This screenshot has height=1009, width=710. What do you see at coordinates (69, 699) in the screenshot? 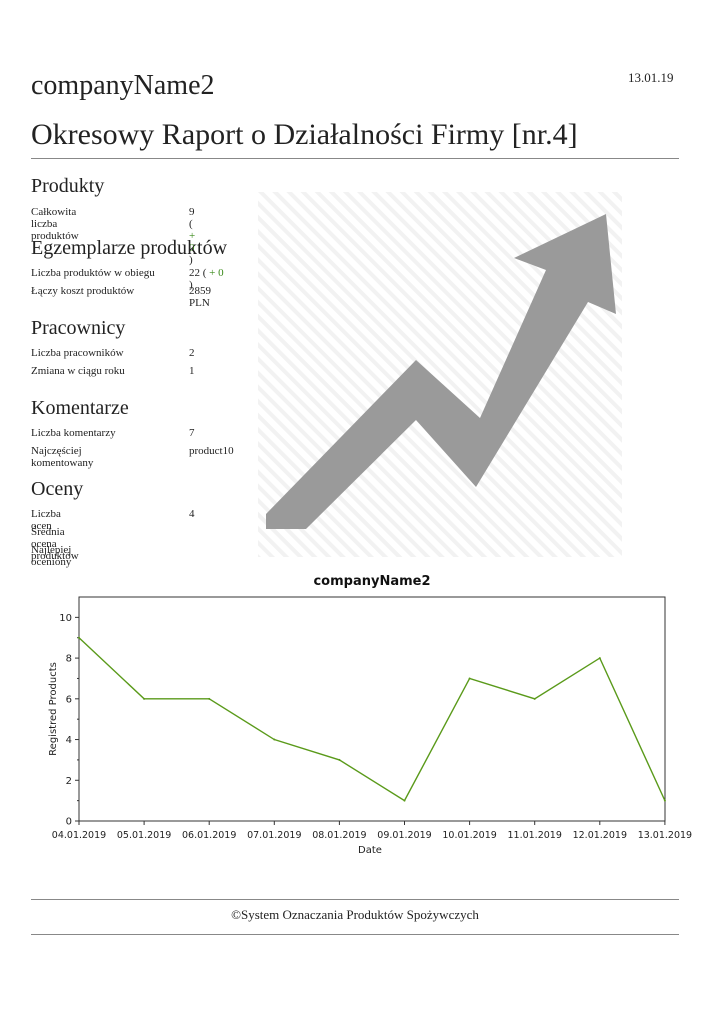
I see `y-tick-label: 6` at bounding box center [69, 699].